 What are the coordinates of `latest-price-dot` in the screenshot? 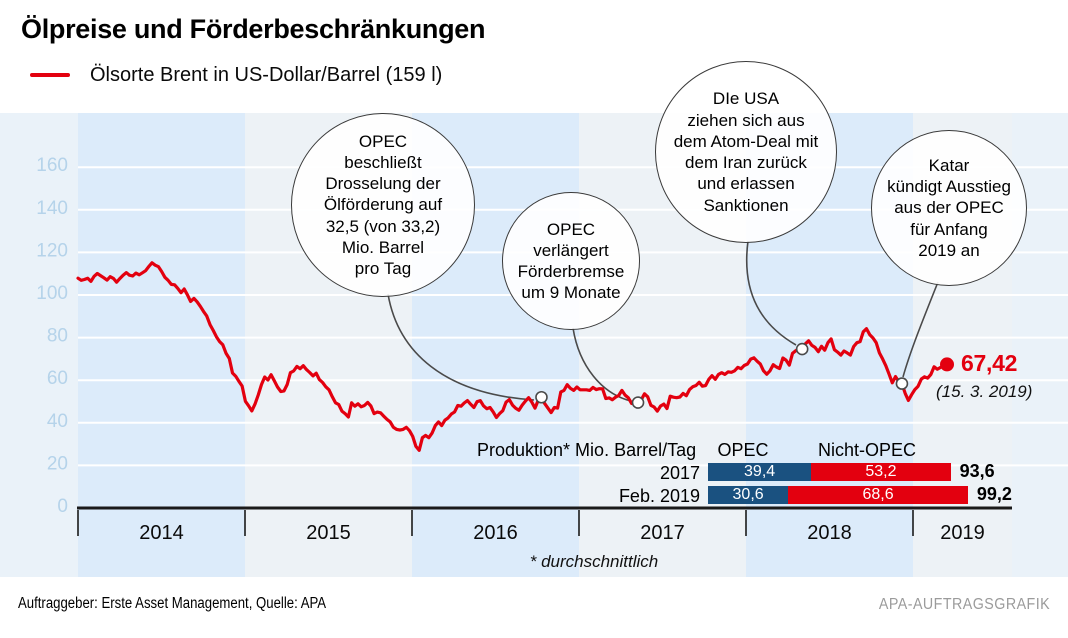 It's located at (947, 364).